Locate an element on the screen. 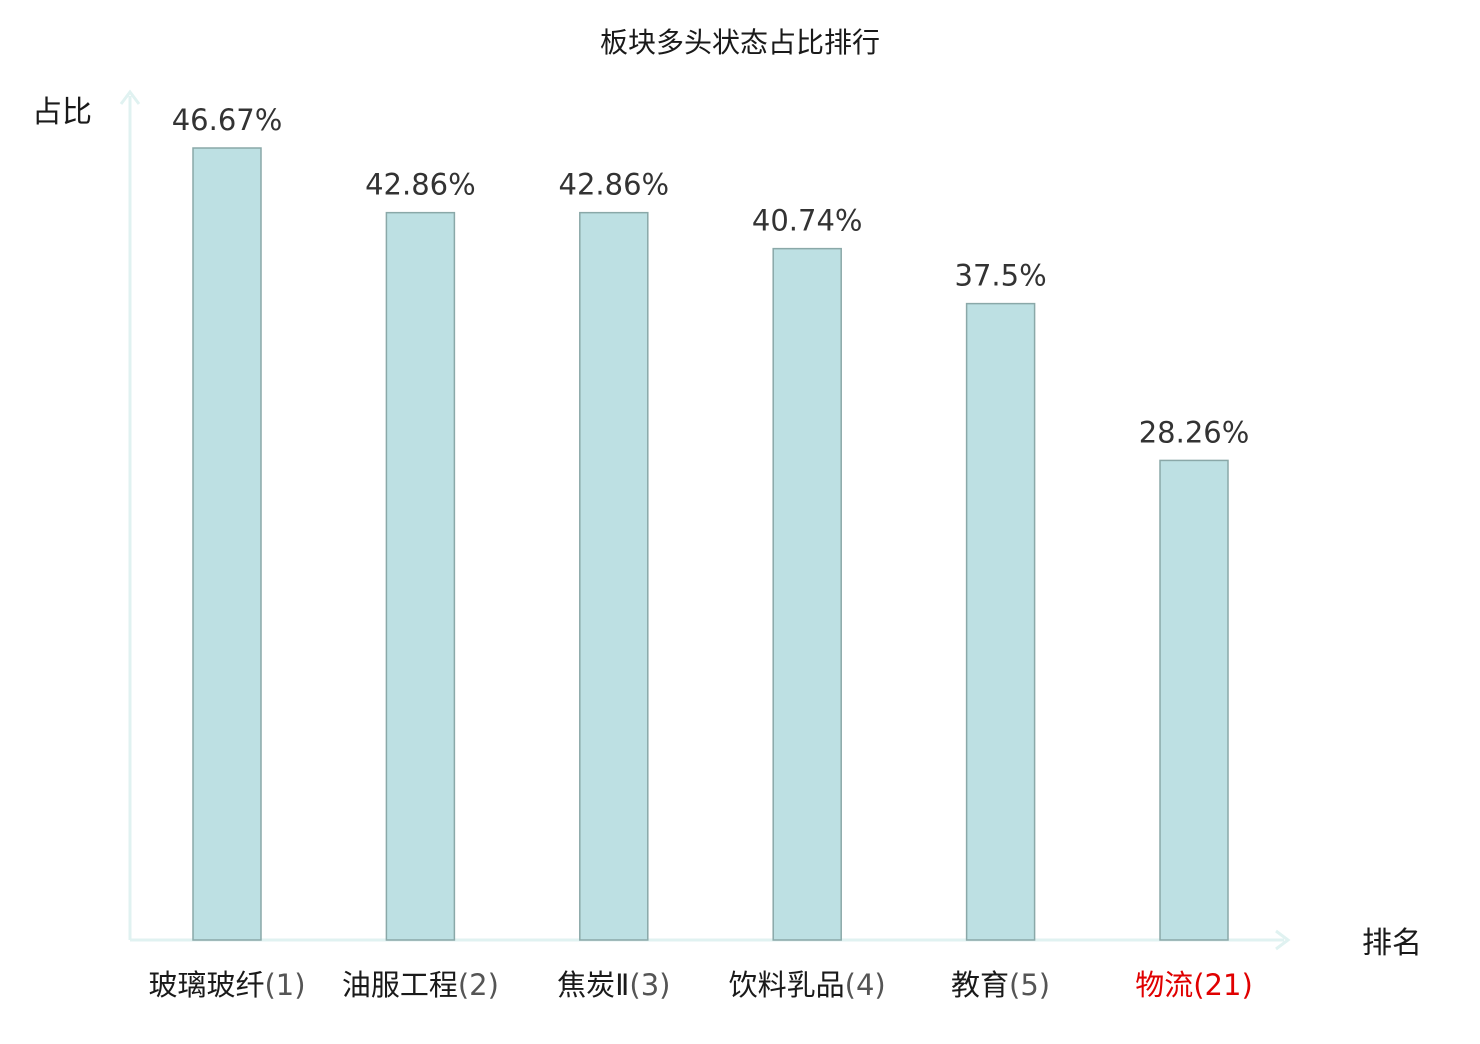 This screenshot has height=1044, width=1480. category-rank: (5) is located at coordinates (1029, 985).